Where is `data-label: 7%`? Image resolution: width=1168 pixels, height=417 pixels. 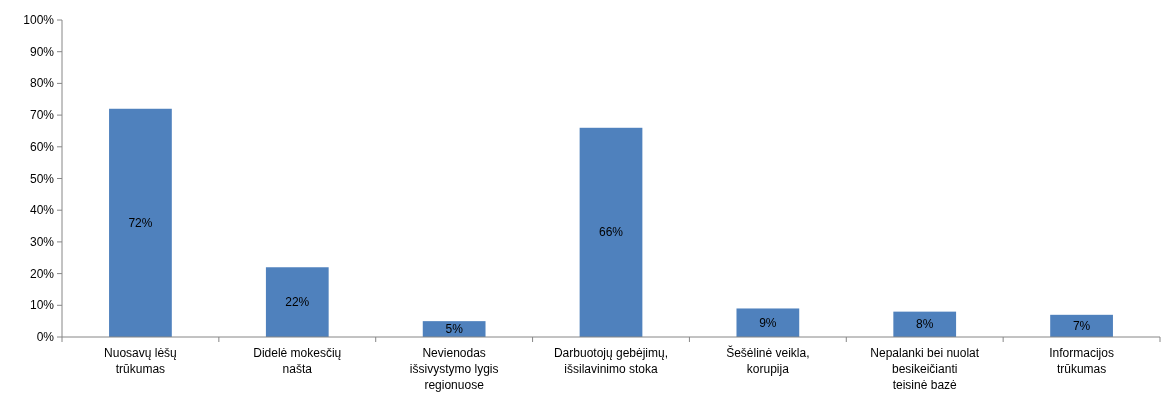 data-label: 7% is located at coordinates (1081, 325).